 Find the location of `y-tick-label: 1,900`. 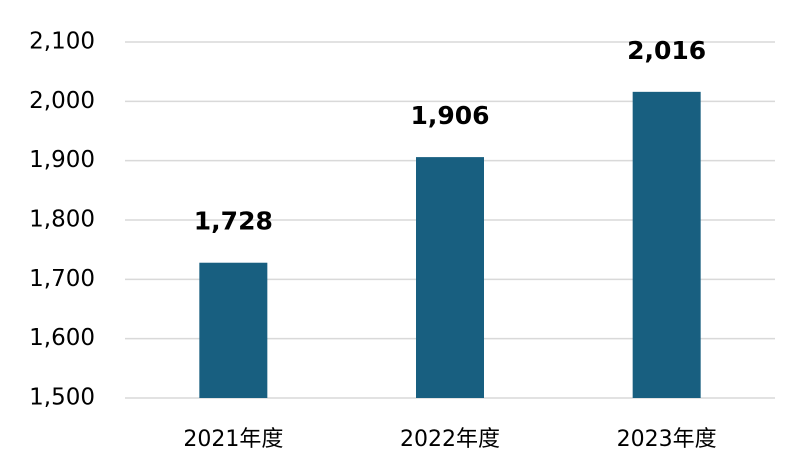

y-tick-label: 1,900 is located at coordinates (62, 160).